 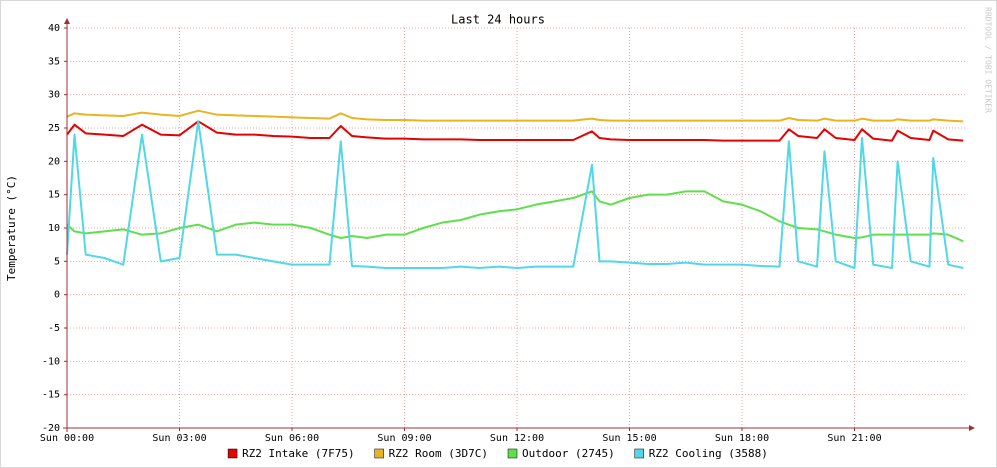 I want to click on x-tick-label: Sun 18:00, so click(x=742, y=438).